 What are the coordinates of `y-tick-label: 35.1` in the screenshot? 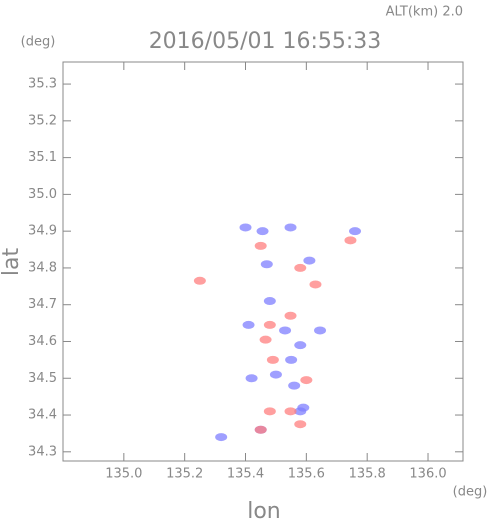 It's located at (42, 157).